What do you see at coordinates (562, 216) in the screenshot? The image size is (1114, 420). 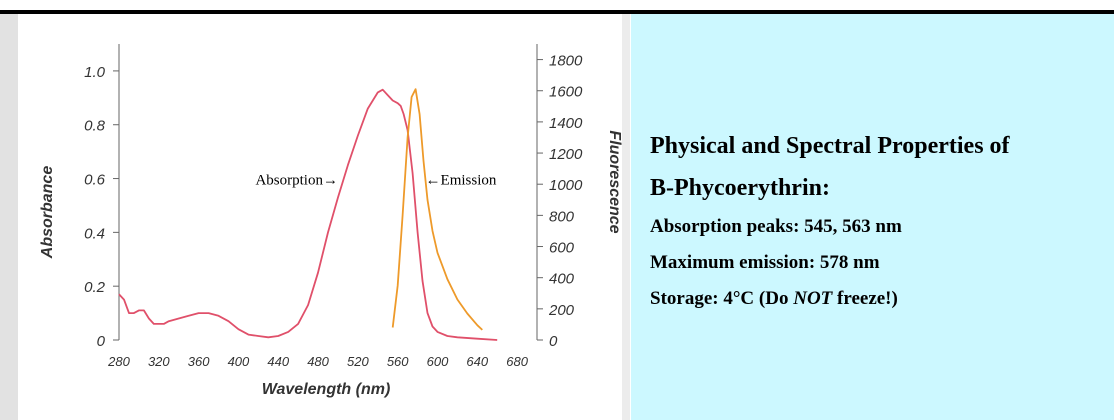 I see `y2-tick-label: 800` at bounding box center [562, 216].